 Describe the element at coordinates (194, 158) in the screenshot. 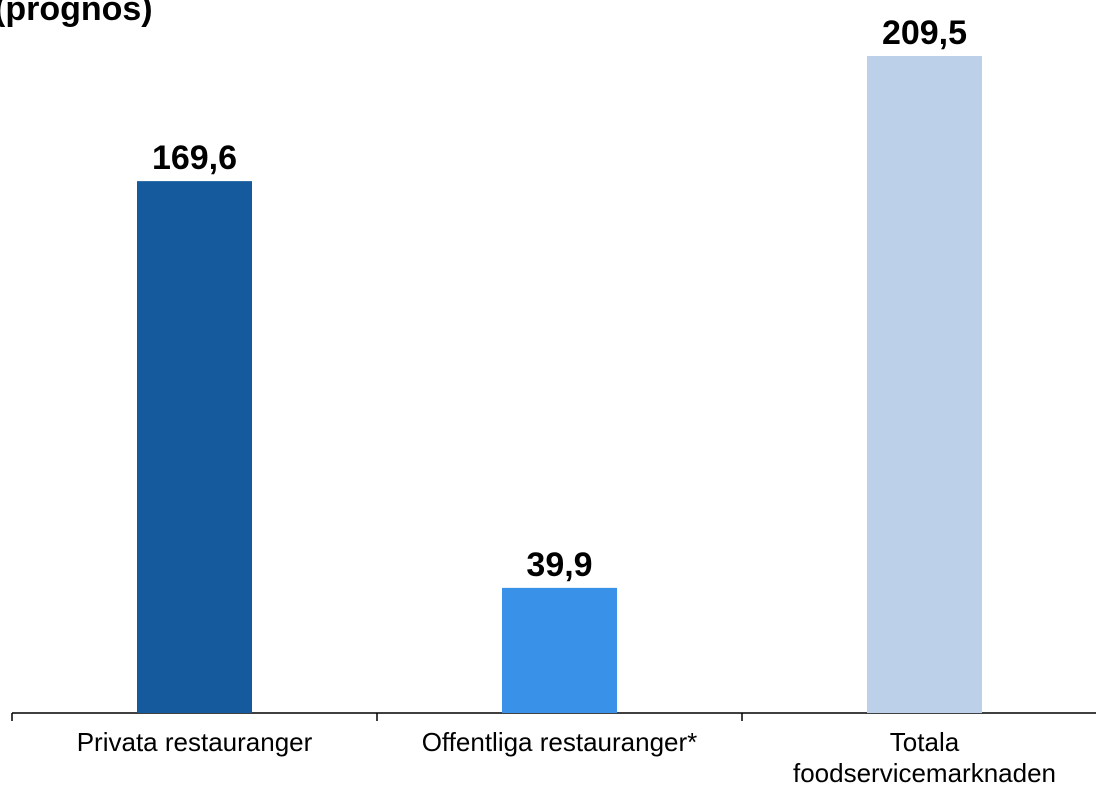

I see `data-label: 169,6` at that location.